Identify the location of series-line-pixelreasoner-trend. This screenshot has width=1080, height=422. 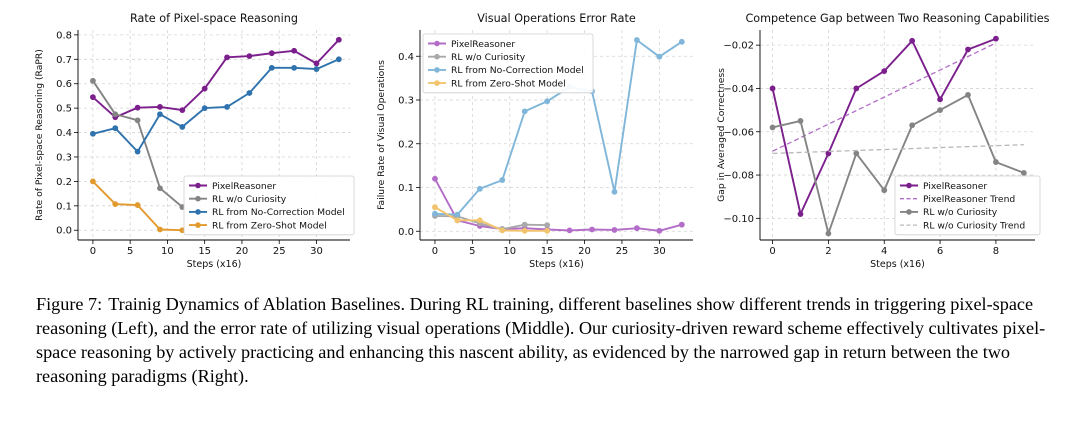
(884, 97).